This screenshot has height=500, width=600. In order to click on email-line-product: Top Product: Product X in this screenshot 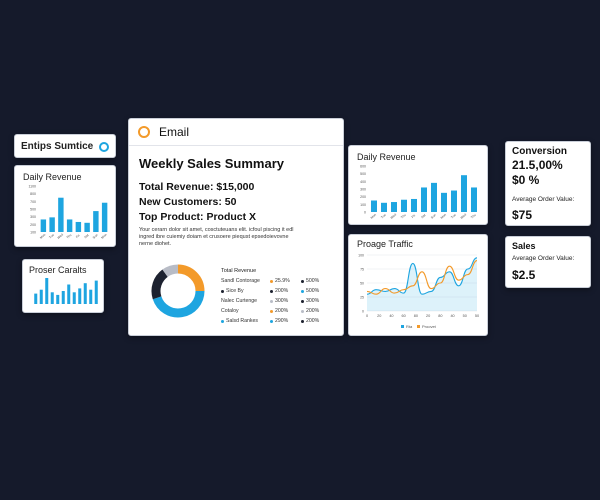, I will do `click(198, 217)`.